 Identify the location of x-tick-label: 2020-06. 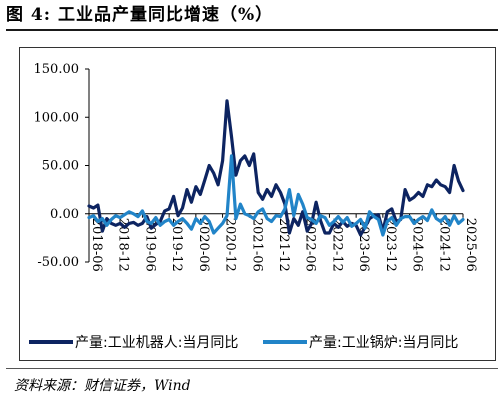
(203, 245).